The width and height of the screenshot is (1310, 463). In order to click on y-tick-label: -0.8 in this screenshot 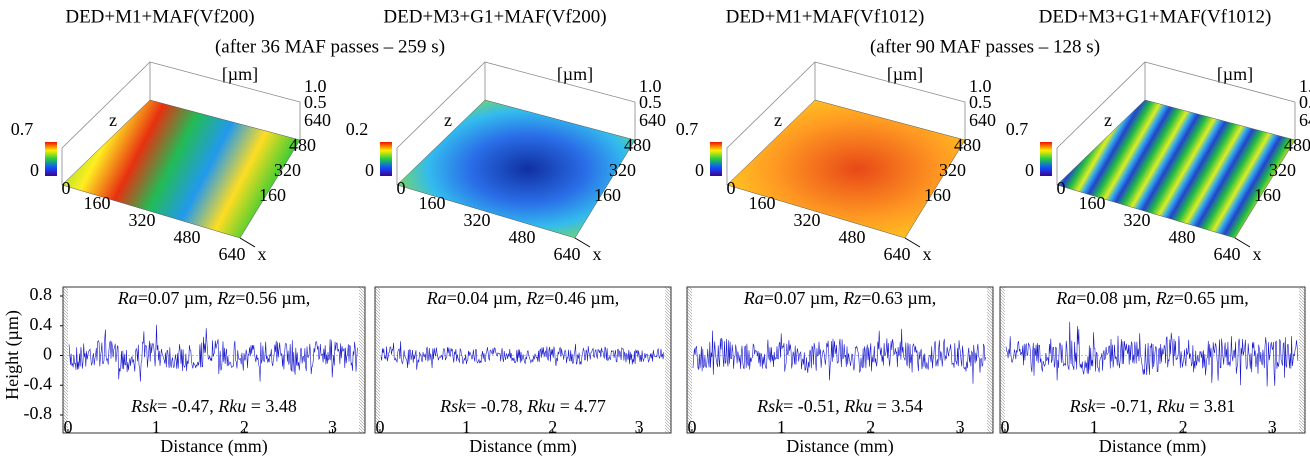, I will do `click(38, 413)`.